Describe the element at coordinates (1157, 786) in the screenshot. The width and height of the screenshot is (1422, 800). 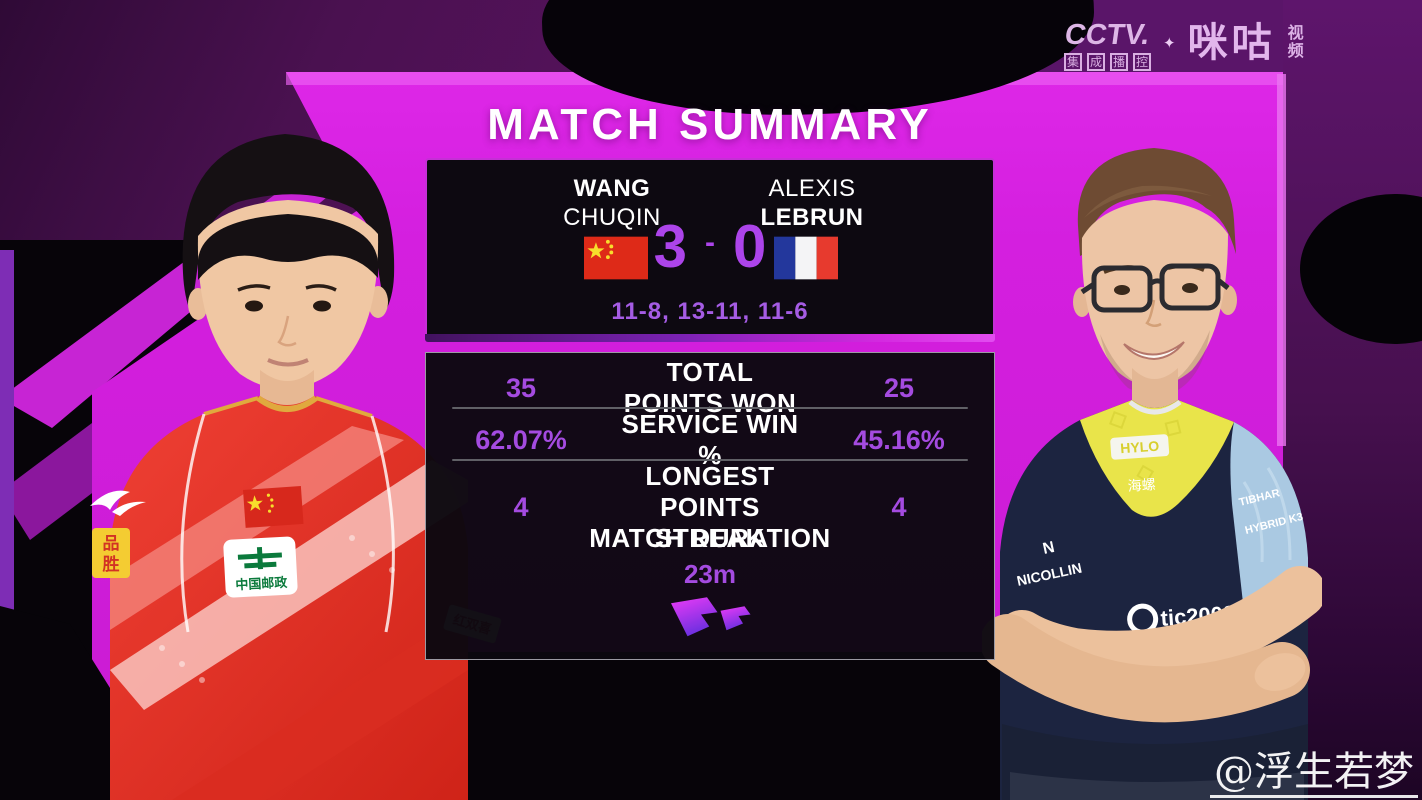
I see `lebrun-jeans` at that location.